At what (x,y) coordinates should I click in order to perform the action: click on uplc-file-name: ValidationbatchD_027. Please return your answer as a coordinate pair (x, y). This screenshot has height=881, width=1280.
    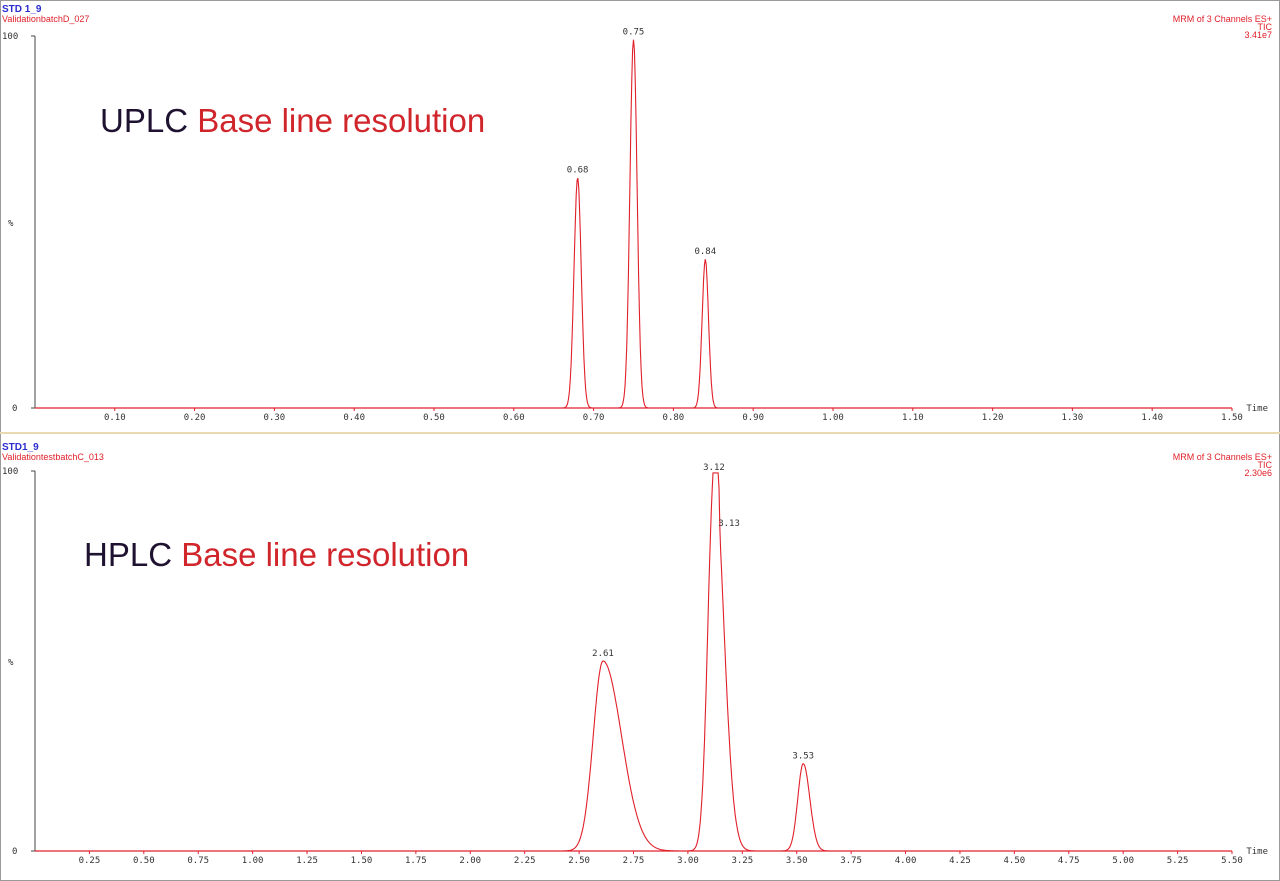
    Looking at the image, I should click on (45, 19).